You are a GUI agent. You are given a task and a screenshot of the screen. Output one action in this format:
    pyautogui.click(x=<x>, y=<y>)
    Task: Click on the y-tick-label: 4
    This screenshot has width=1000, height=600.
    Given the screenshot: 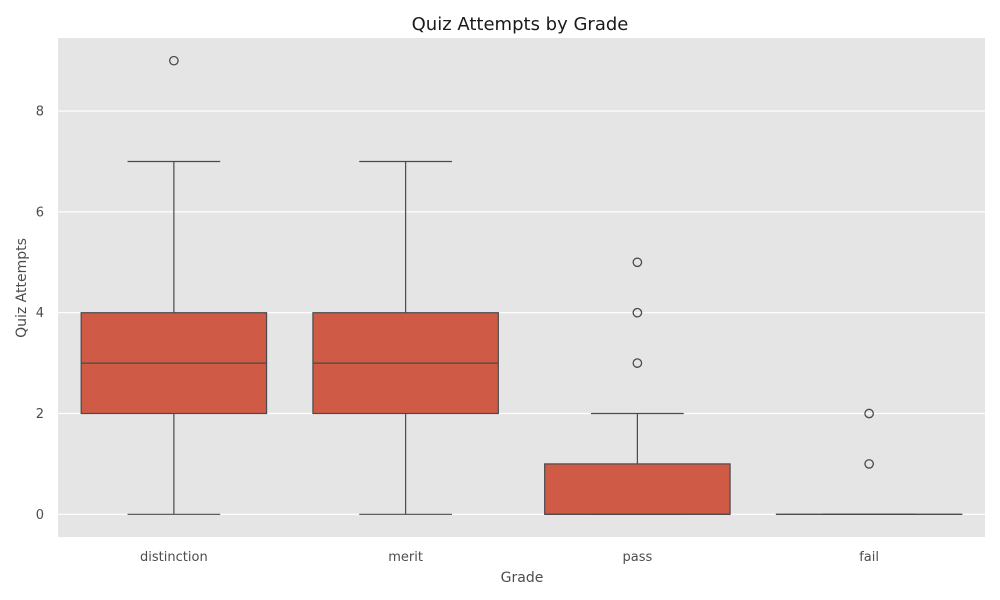 What is the action you would take?
    pyautogui.click(x=40, y=313)
    